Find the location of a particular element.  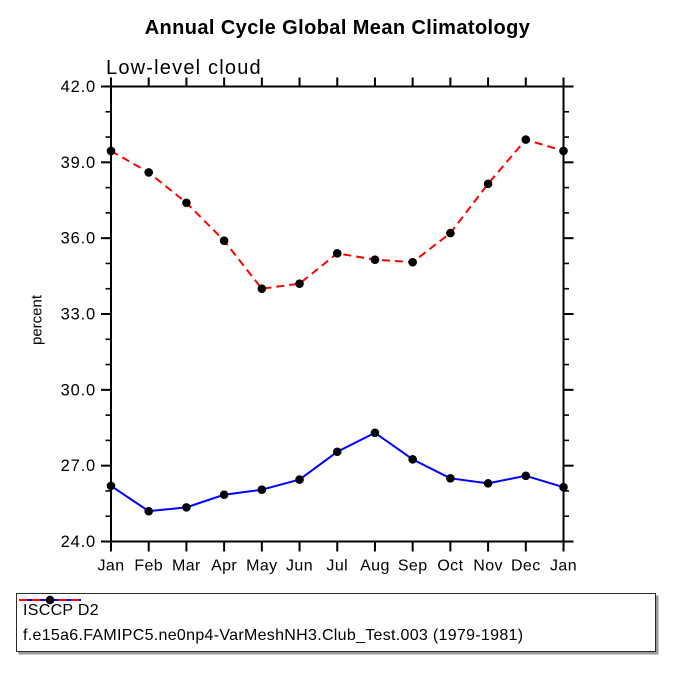

legend-label-isccp: ISCCP D2 is located at coordinates (61, 610).